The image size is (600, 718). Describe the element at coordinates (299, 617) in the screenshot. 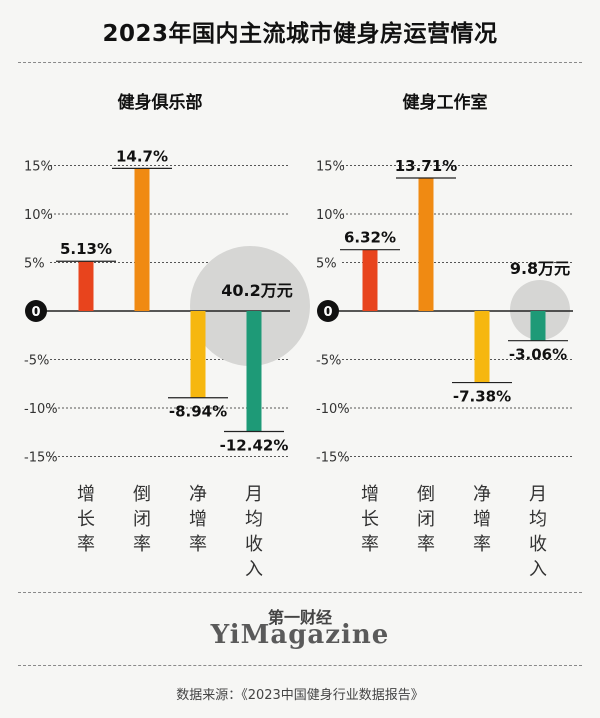

I see `brand-name-cn: 第一财经` at that location.